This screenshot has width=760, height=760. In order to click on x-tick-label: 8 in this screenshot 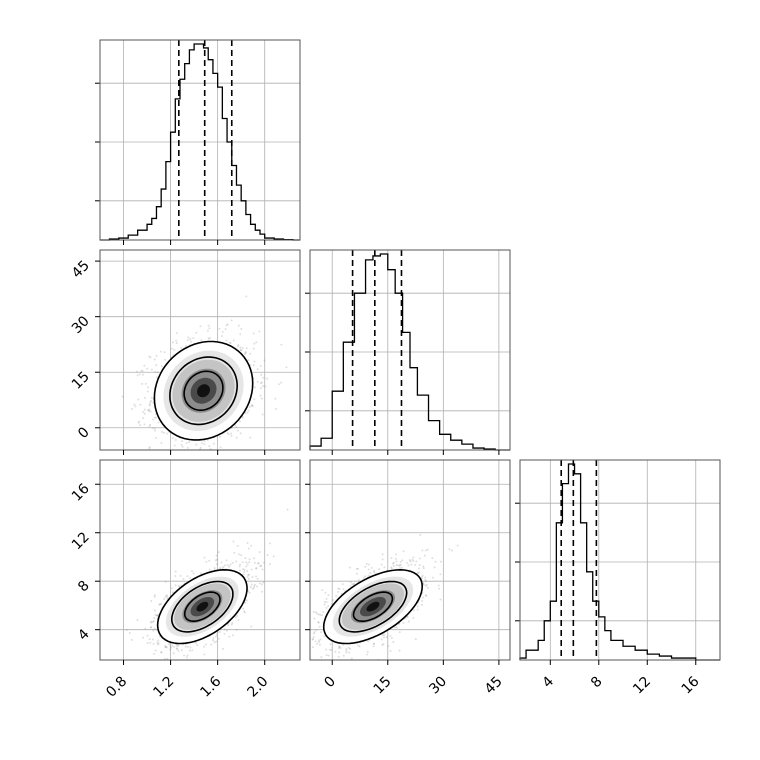, I will do `click(597, 683)`.